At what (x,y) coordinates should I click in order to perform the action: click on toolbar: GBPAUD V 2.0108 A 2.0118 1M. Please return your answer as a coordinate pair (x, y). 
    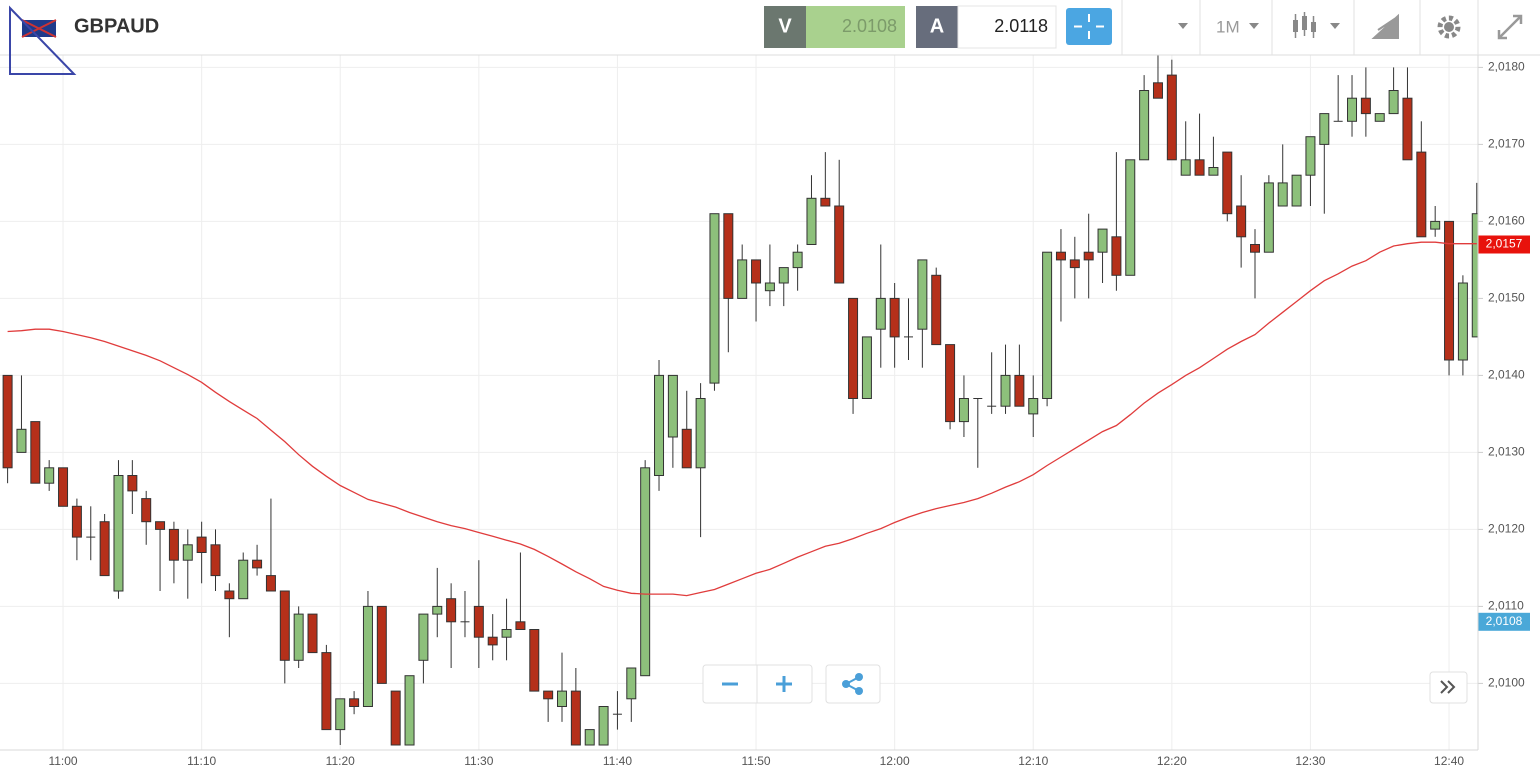
    Looking at the image, I should click on (770, 37).